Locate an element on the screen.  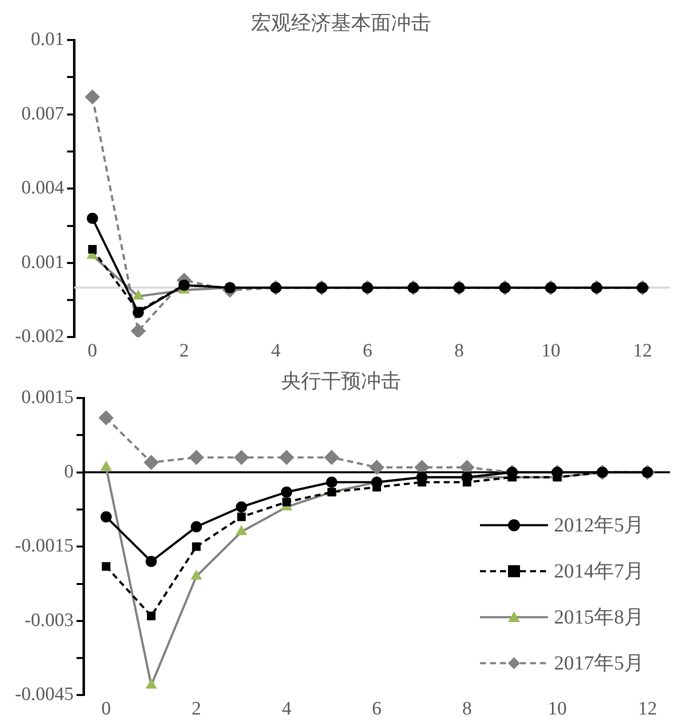
y-tick-label: 0.01 is located at coordinates (47, 39).